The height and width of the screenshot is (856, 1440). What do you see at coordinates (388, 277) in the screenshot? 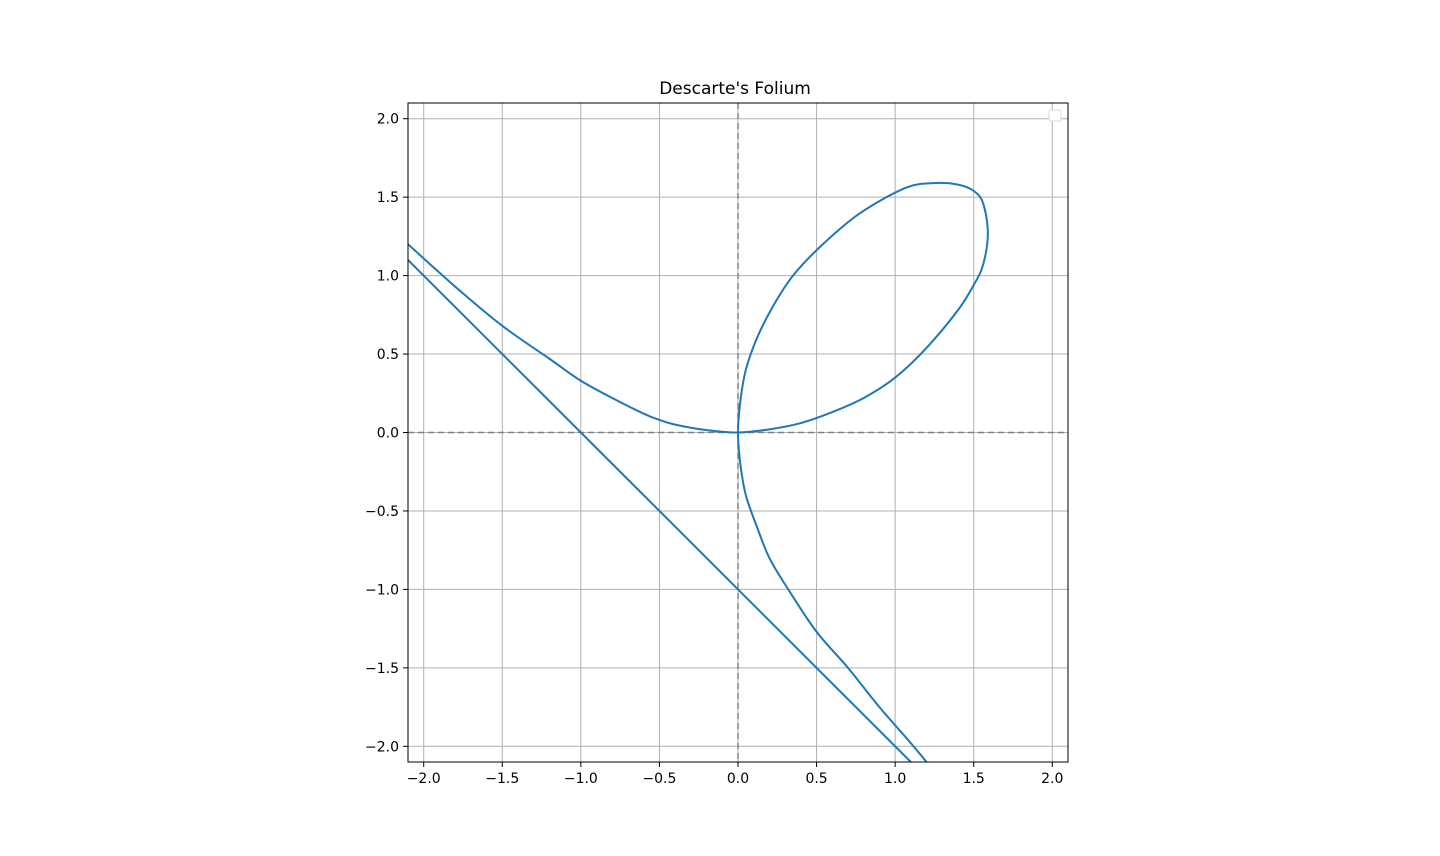
I see `y-tick-label: 1.0` at bounding box center [388, 277].